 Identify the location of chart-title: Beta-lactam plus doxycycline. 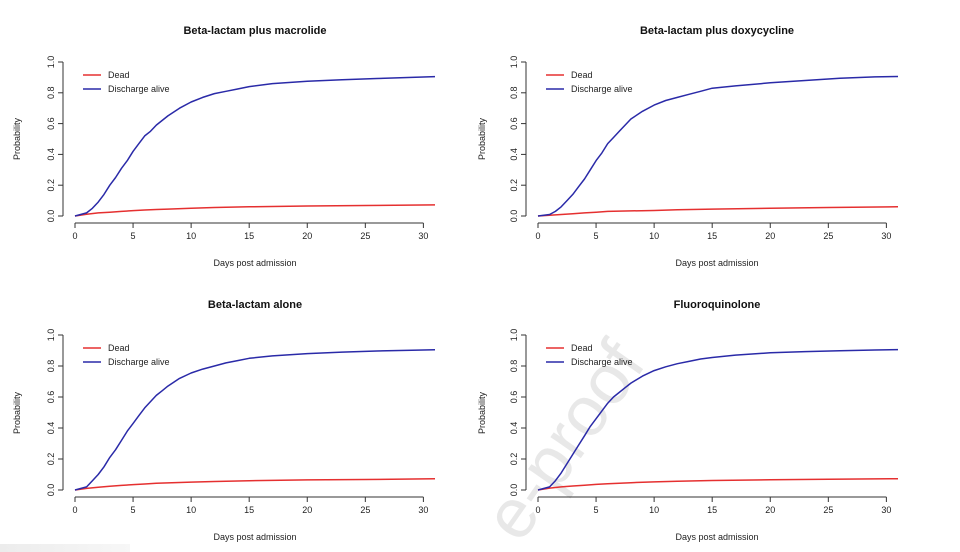
(717, 31).